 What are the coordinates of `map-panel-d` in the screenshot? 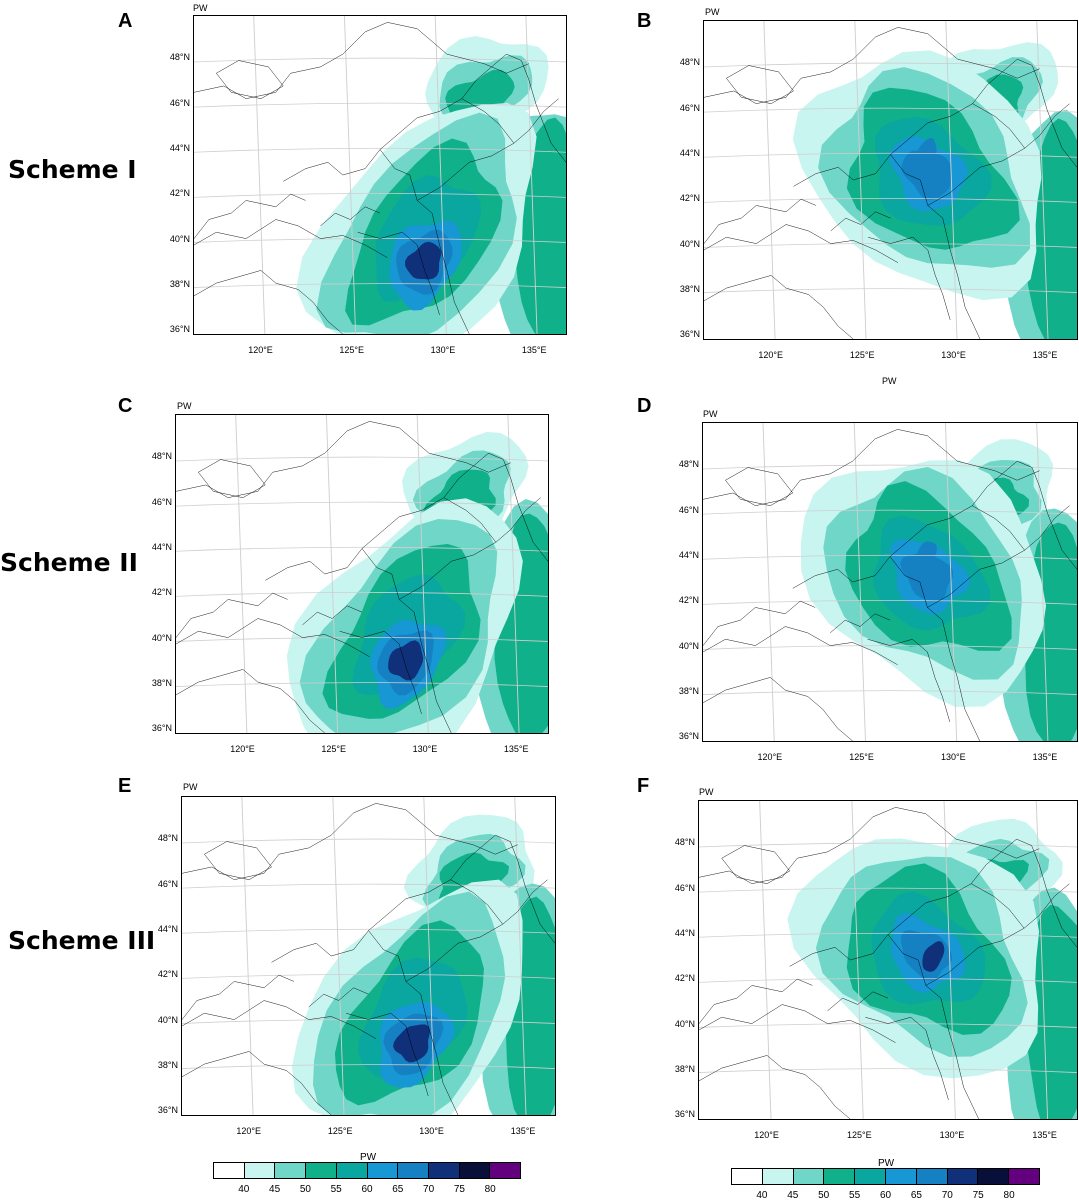 It's located at (890, 582).